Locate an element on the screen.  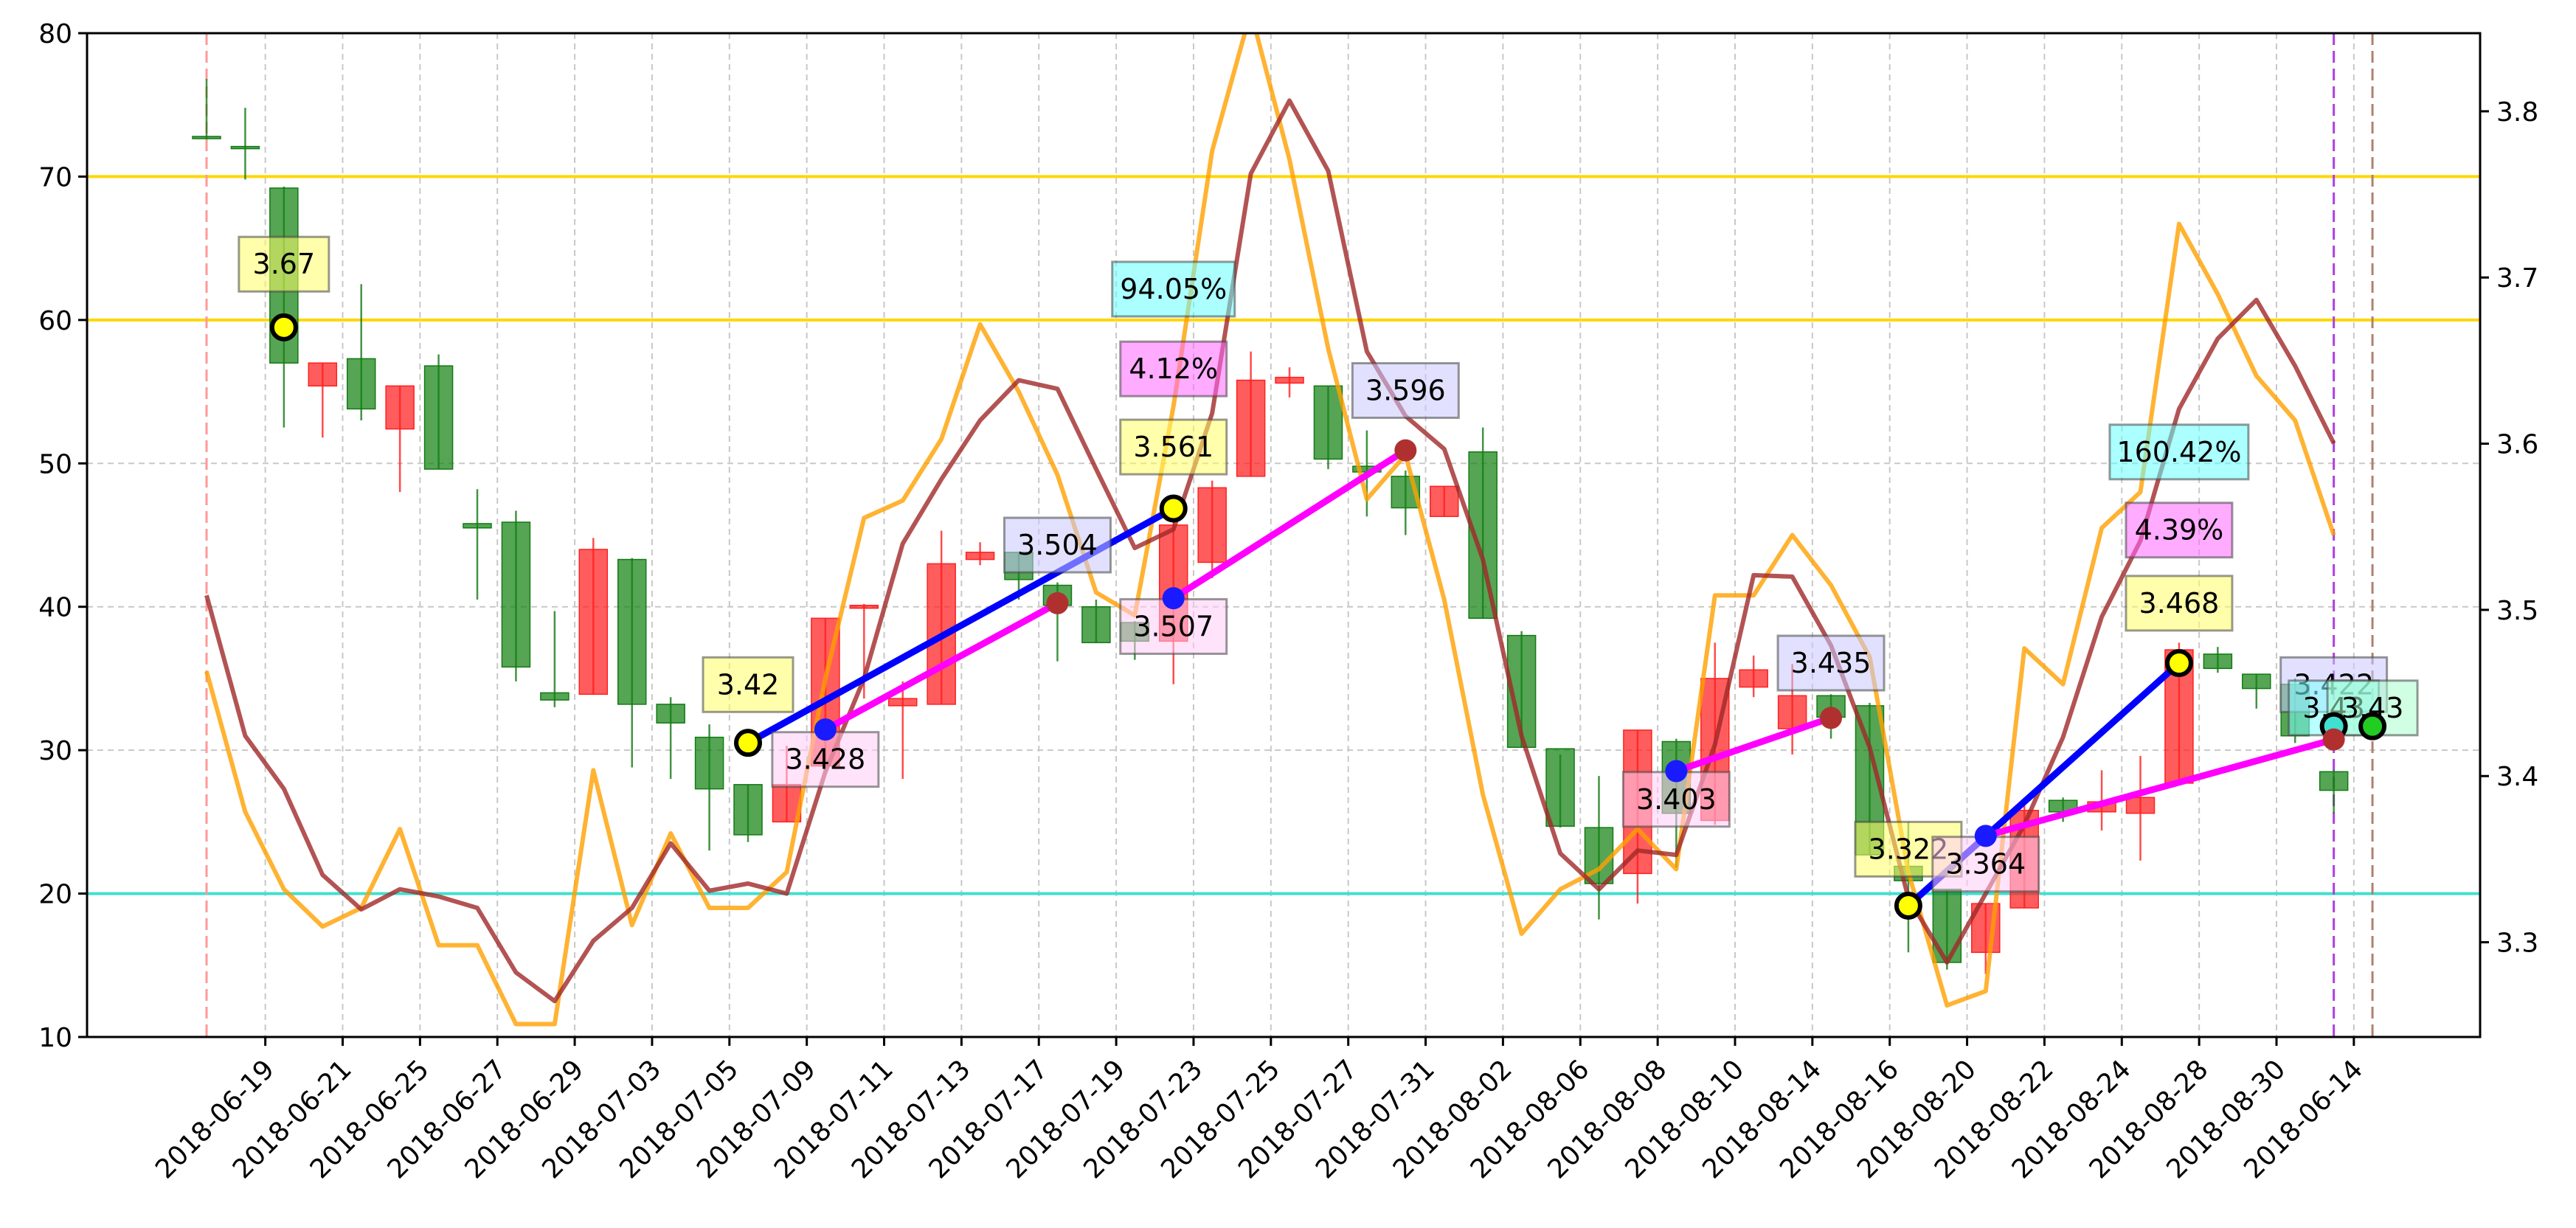
annotation-text: 3.42 is located at coordinates (749, 685).